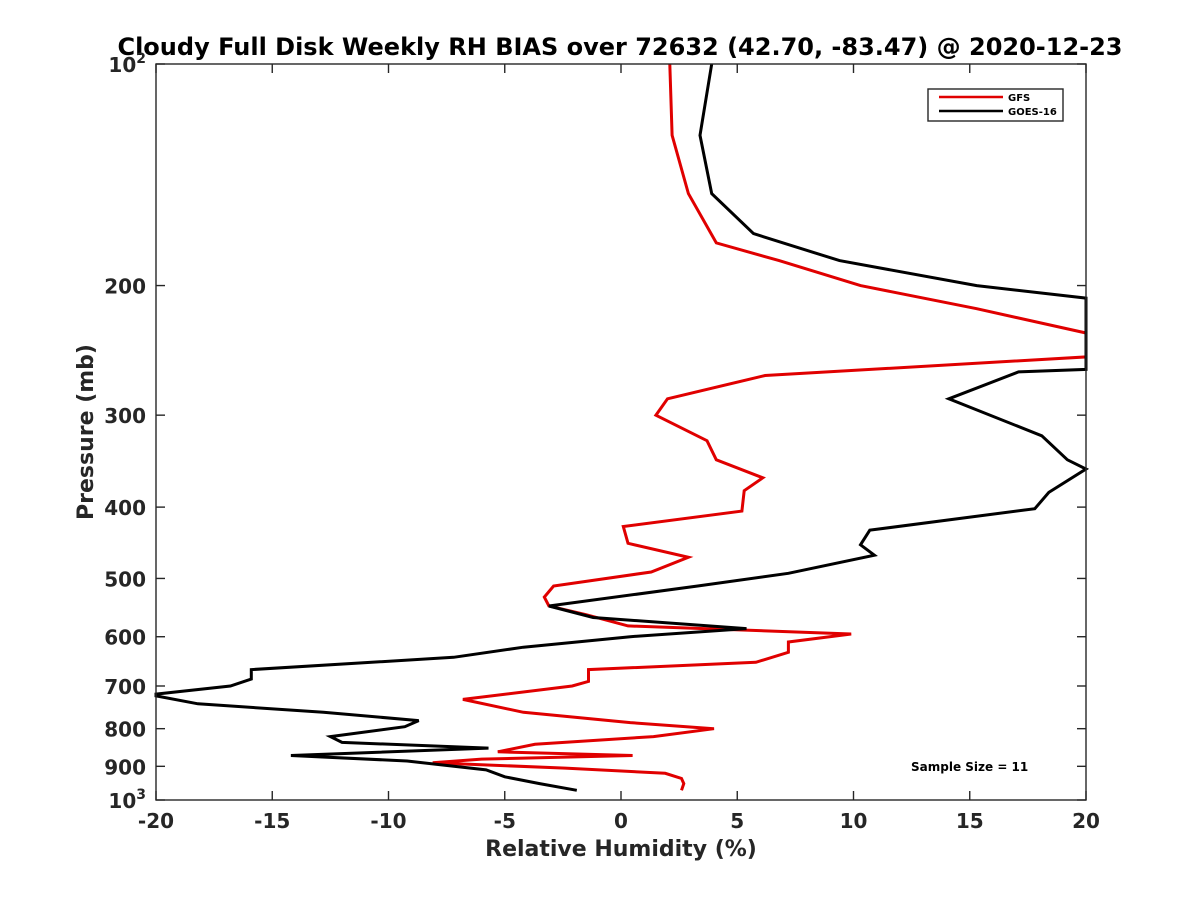  Describe the element at coordinates (1086, 821) in the screenshot. I see `x-tick-label: 20` at that location.